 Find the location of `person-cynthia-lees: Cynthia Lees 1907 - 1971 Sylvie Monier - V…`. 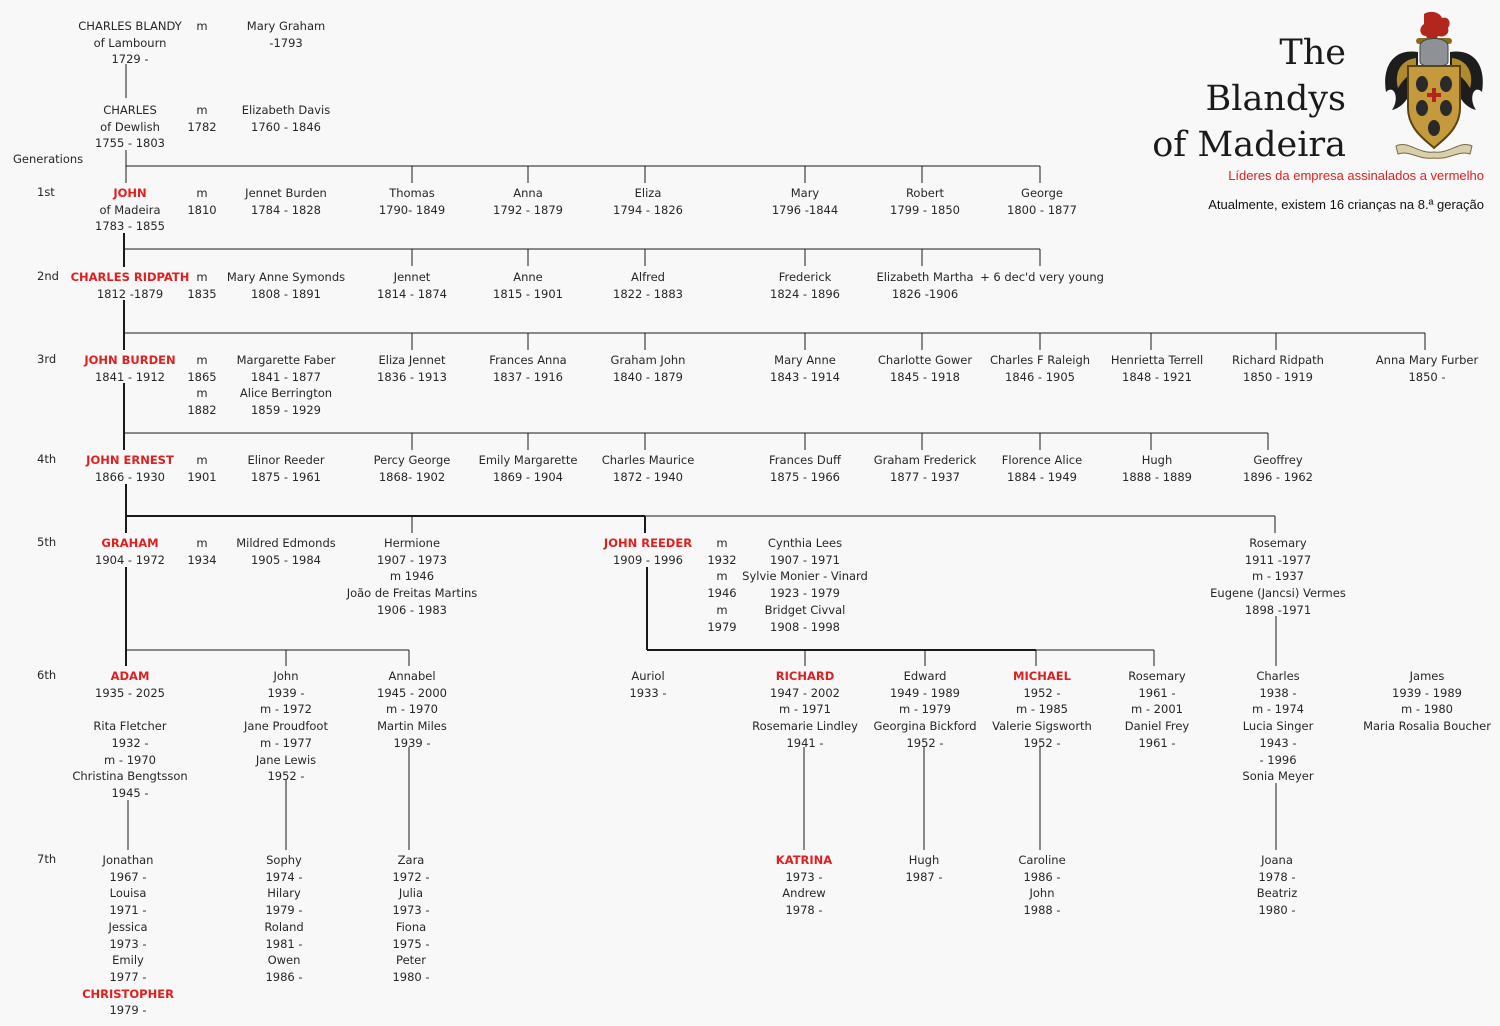

person-cynthia-lees: Cynthia Lees 1907 - 1971 Sylvie Monier - V… is located at coordinates (805, 585).